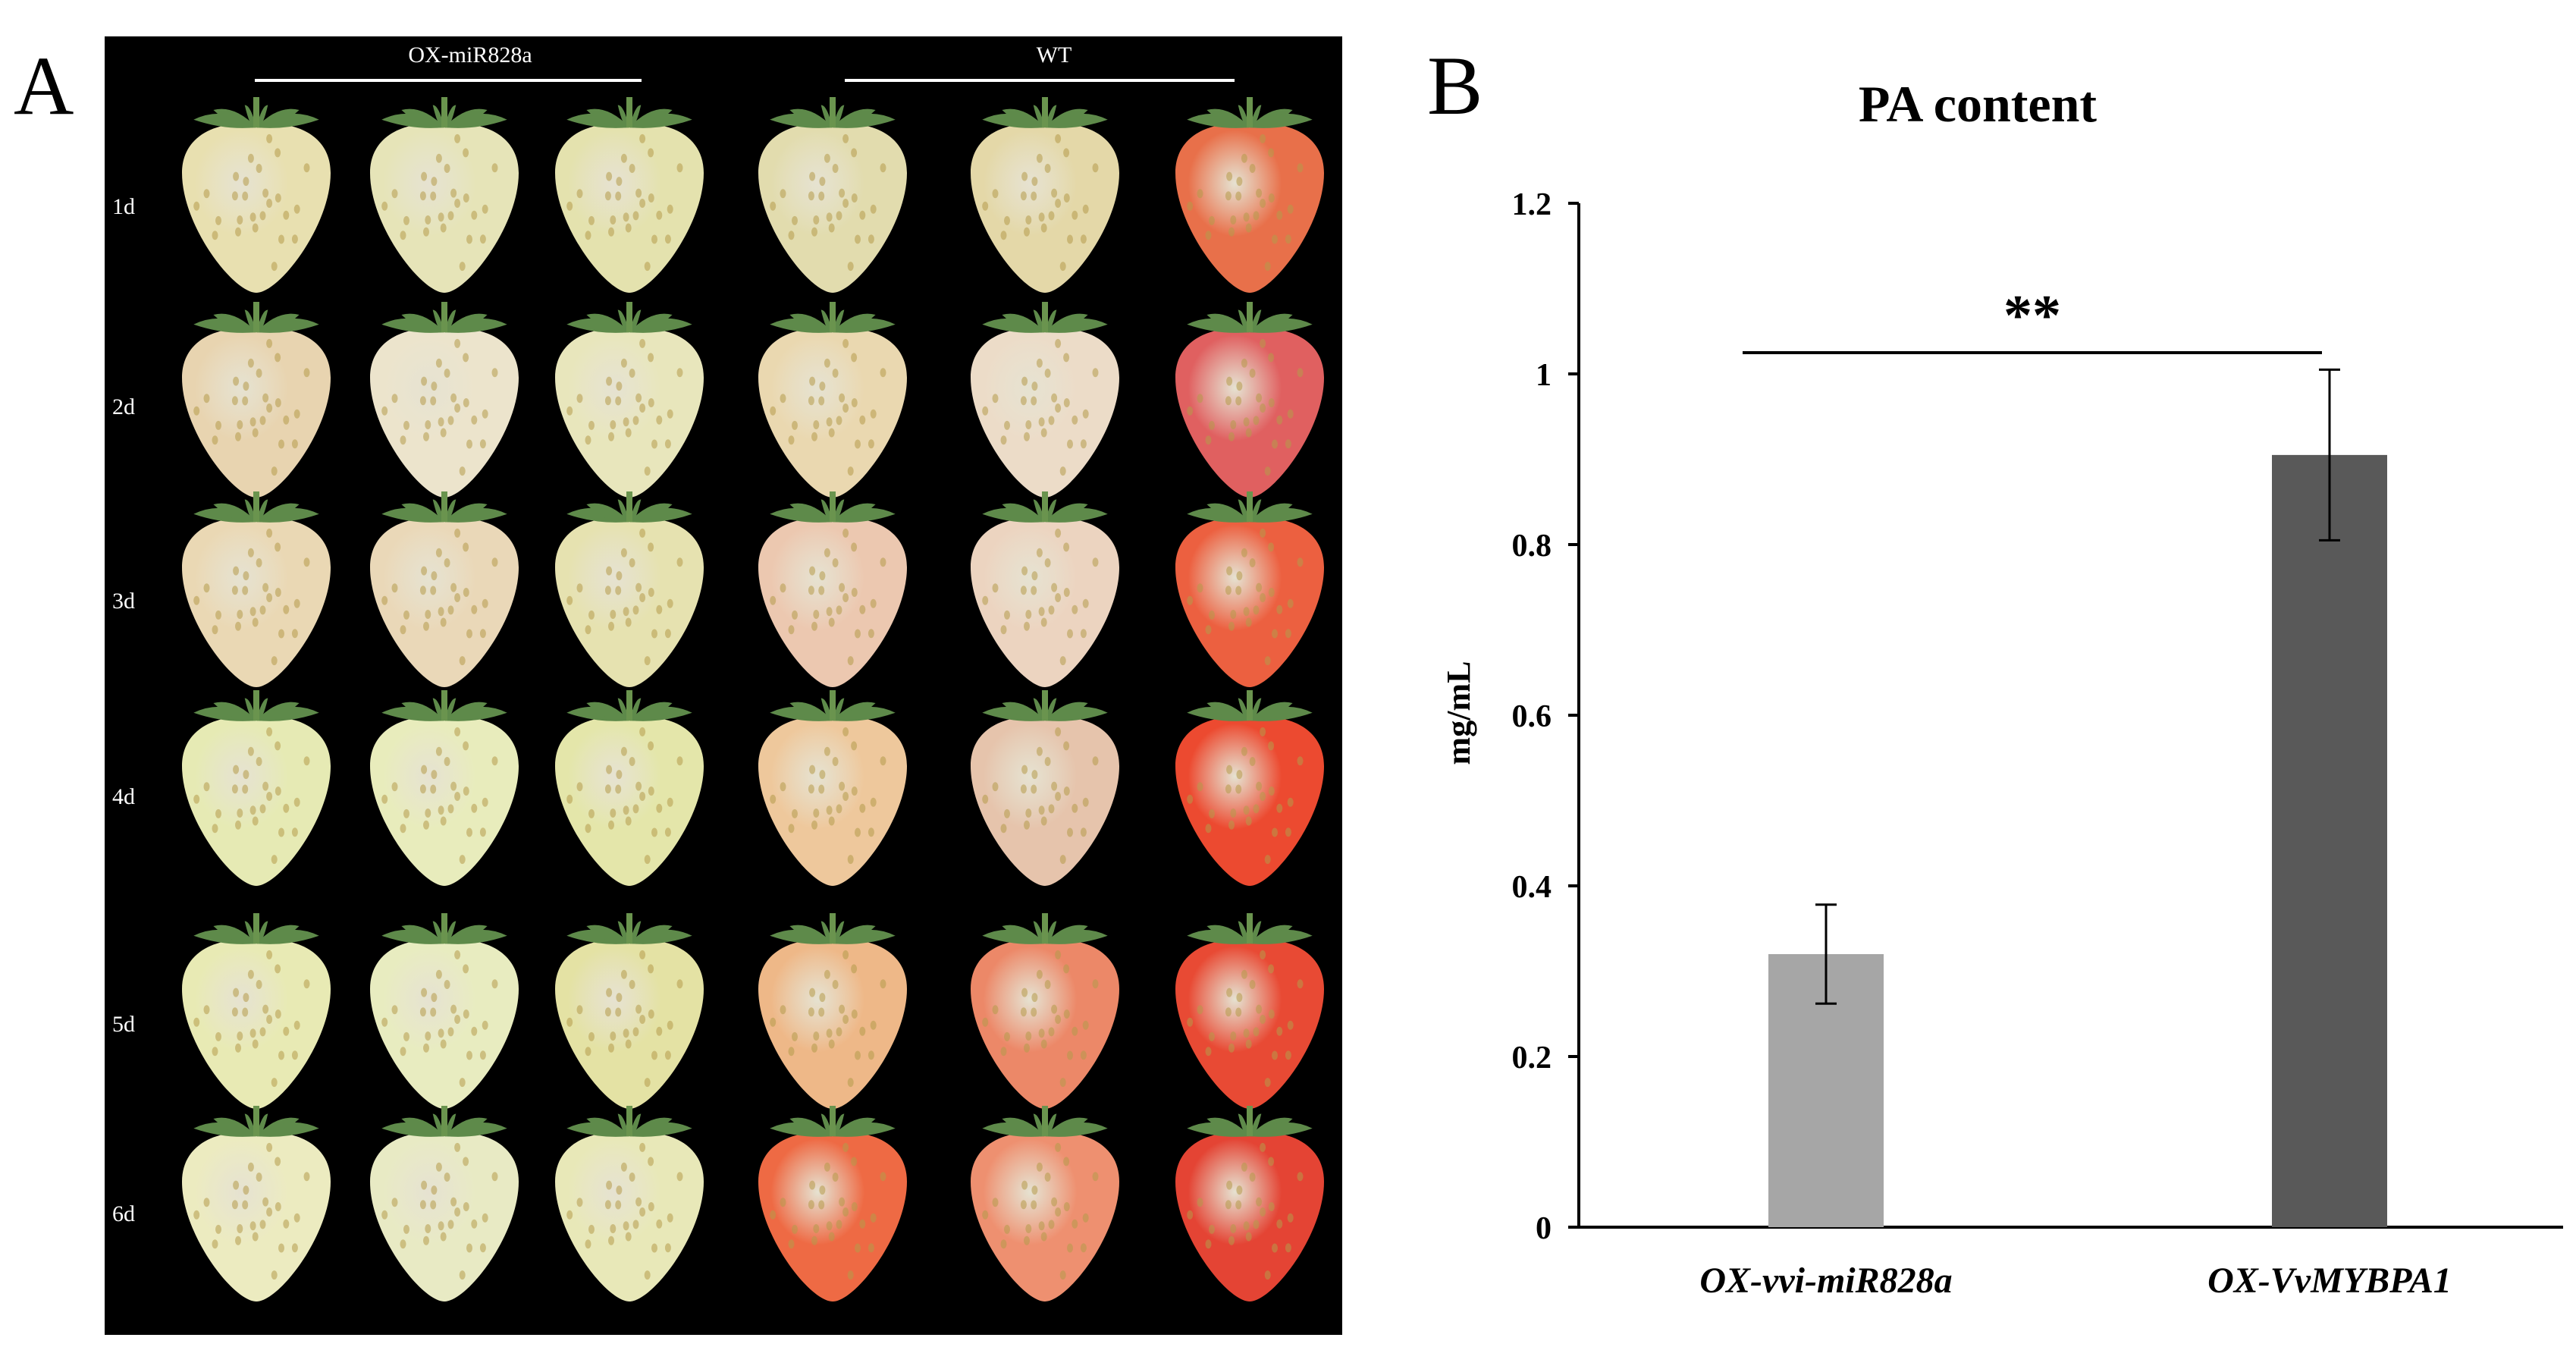 This screenshot has width=2576, height=1347. I want to click on y-tick-label: 1.2, so click(1532, 204).